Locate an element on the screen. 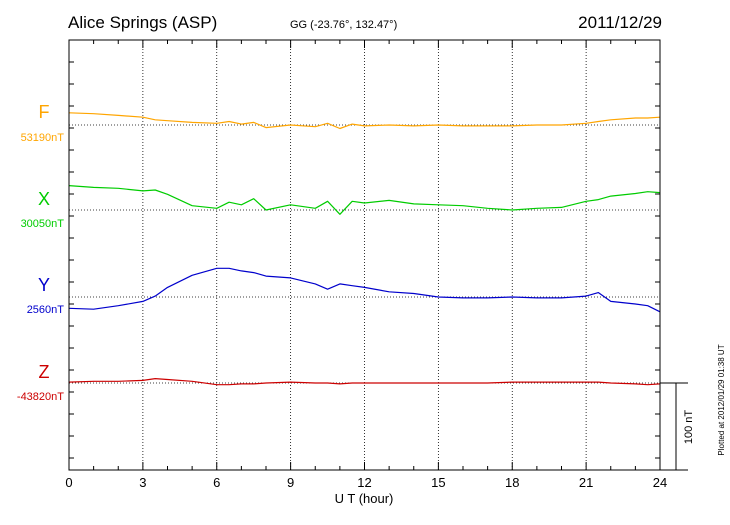 The height and width of the screenshot is (525, 730). series-line-z is located at coordinates (364, 382).